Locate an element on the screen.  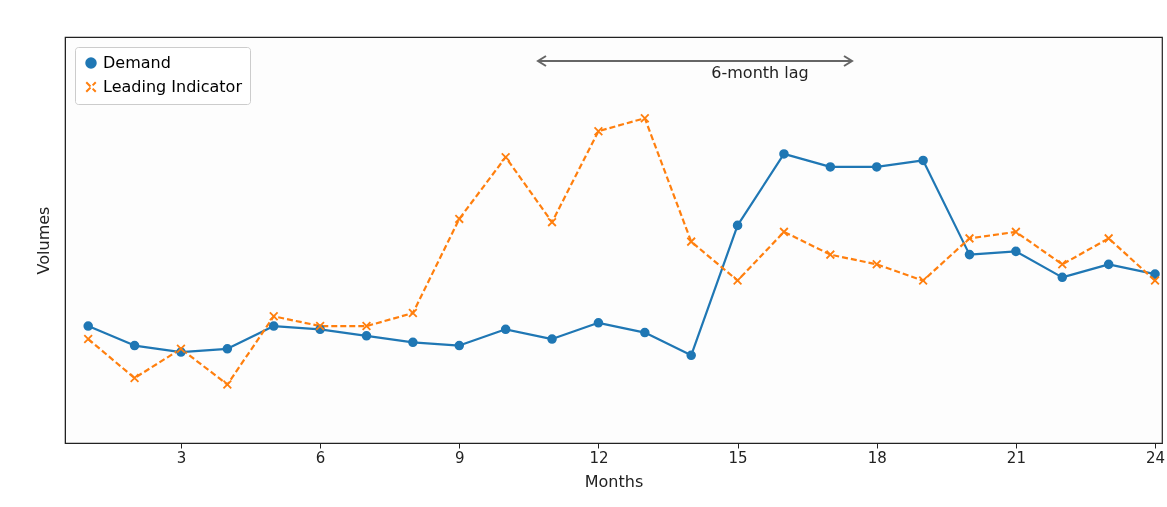
x-tick-label: 6 is located at coordinates (320, 457).